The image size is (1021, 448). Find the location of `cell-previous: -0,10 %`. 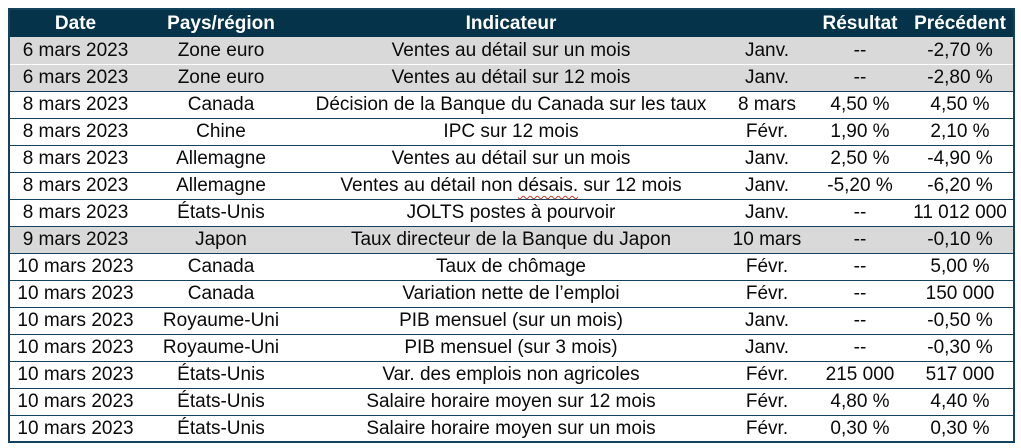

cell-previous: -0,10 % is located at coordinates (960, 240).